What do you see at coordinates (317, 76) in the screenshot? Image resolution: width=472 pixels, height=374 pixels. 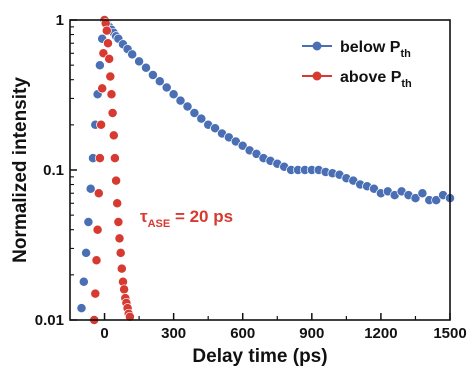 I see `legend-above-marker` at bounding box center [317, 76].